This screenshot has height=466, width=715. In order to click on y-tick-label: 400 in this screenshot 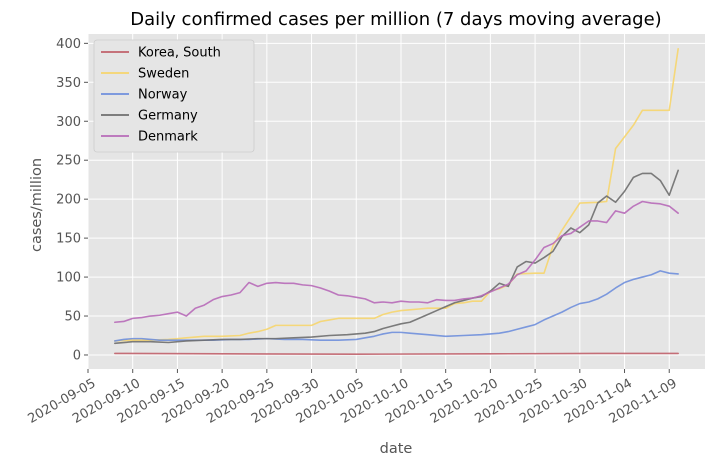, I will do `click(68, 44)`.